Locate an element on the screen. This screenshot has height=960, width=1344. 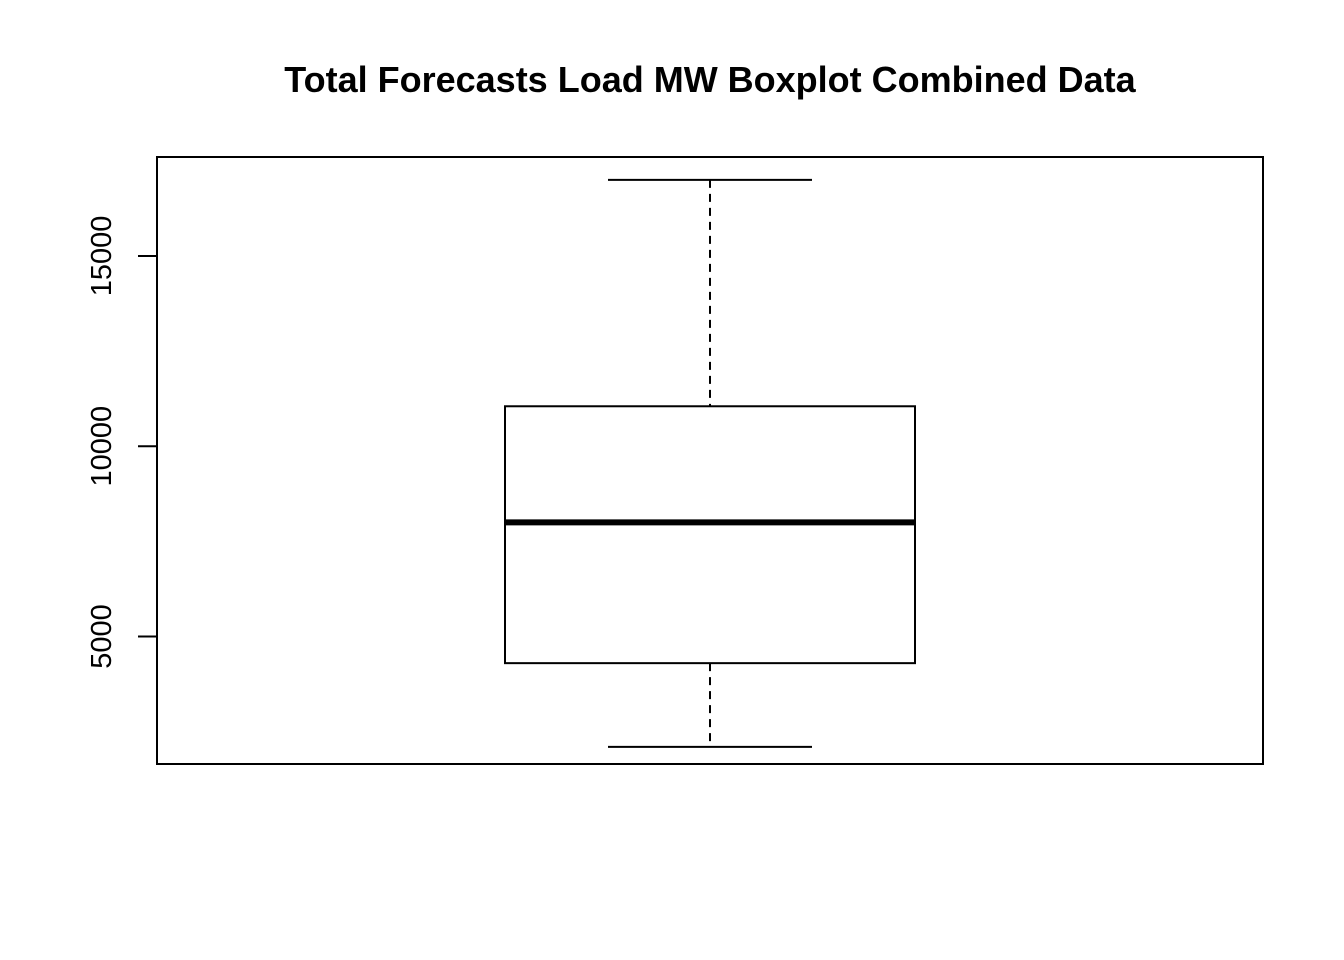
box-body is located at coordinates (710, 535).